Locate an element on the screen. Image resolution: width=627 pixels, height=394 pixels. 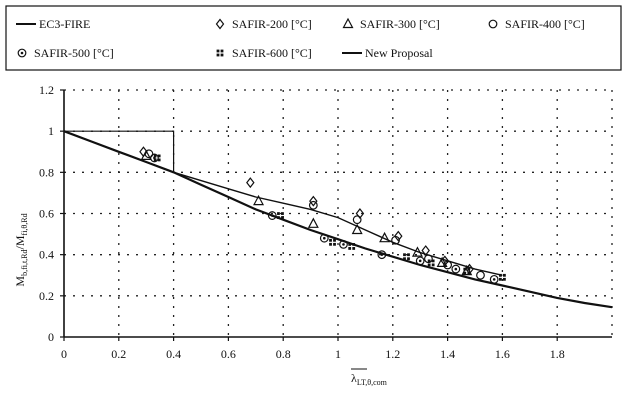
legend-item: EC3-FIRE is located at coordinates (53, 24).